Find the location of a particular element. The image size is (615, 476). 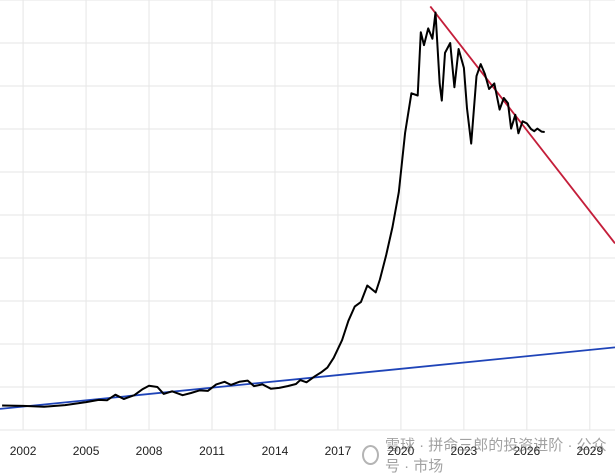

watermark: 雪球 · 拼命三郎的投资进阶 · 公众号 · 市场 is located at coordinates (487, 456).